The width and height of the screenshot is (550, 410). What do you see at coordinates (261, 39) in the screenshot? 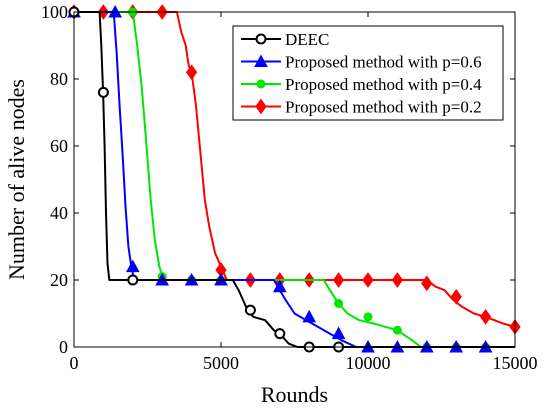
I see `legend-item-1-marker` at bounding box center [261, 39].